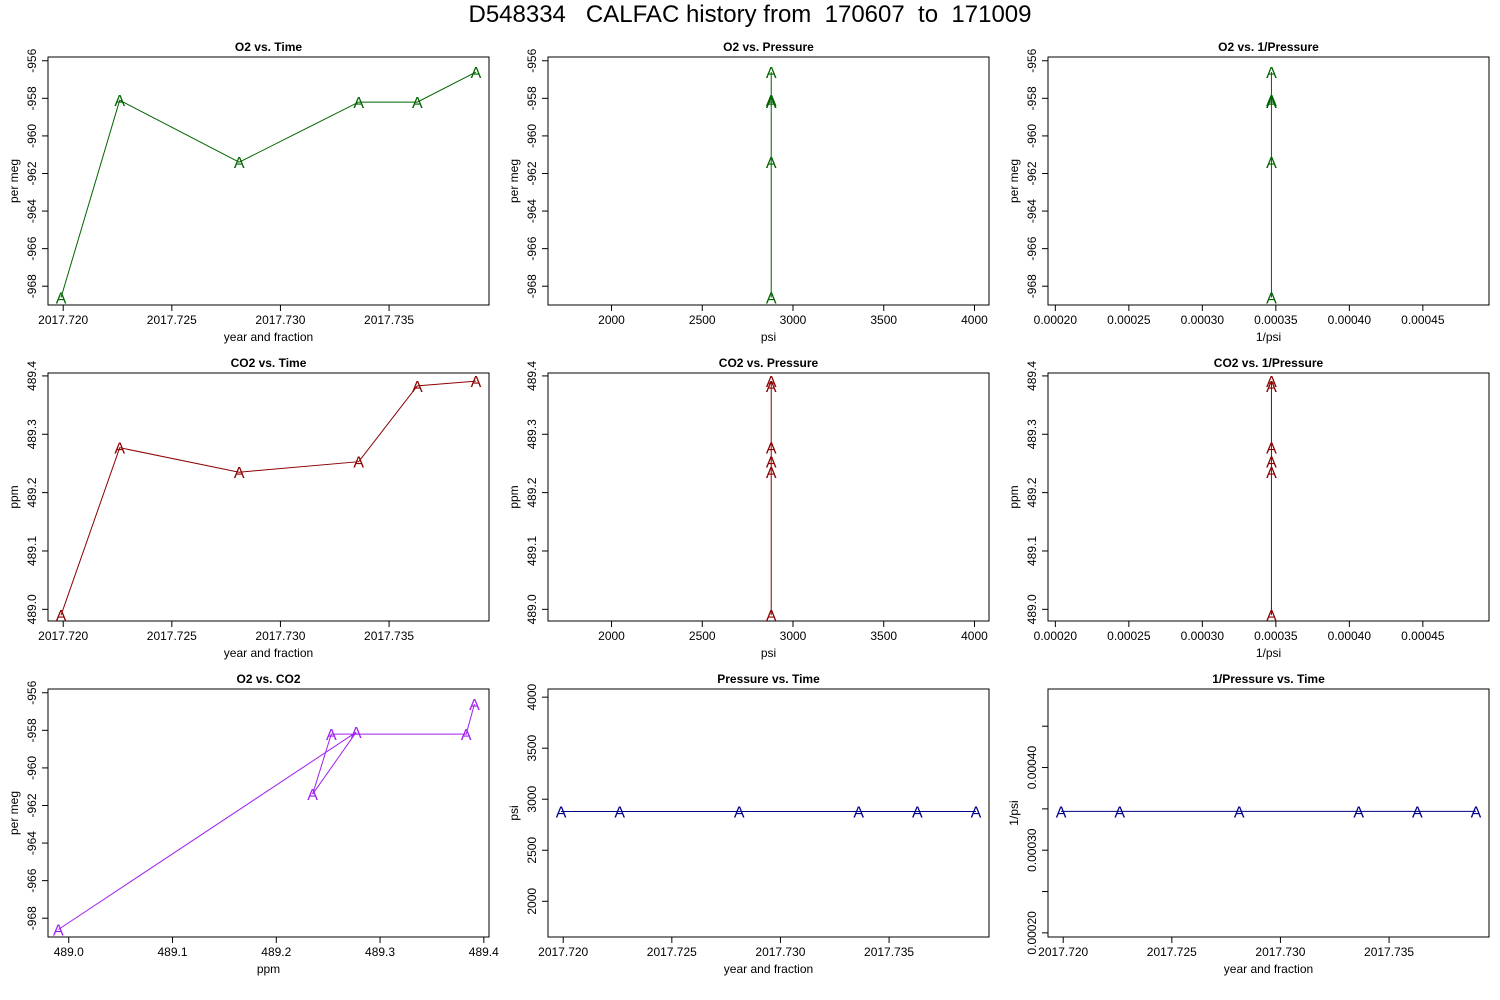 Image resolution: width=1500 pixels, height=1000 pixels. Describe the element at coordinates (32, 730) in the screenshot. I see `y-tick-label: -958` at that location.